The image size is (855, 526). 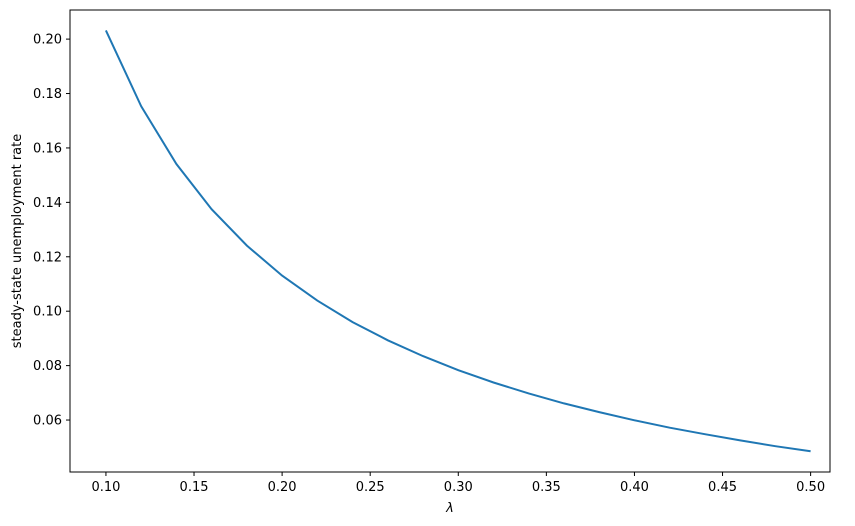 What do you see at coordinates (458, 487) in the screenshot?
I see `x-tick-label: 0.30` at bounding box center [458, 487].